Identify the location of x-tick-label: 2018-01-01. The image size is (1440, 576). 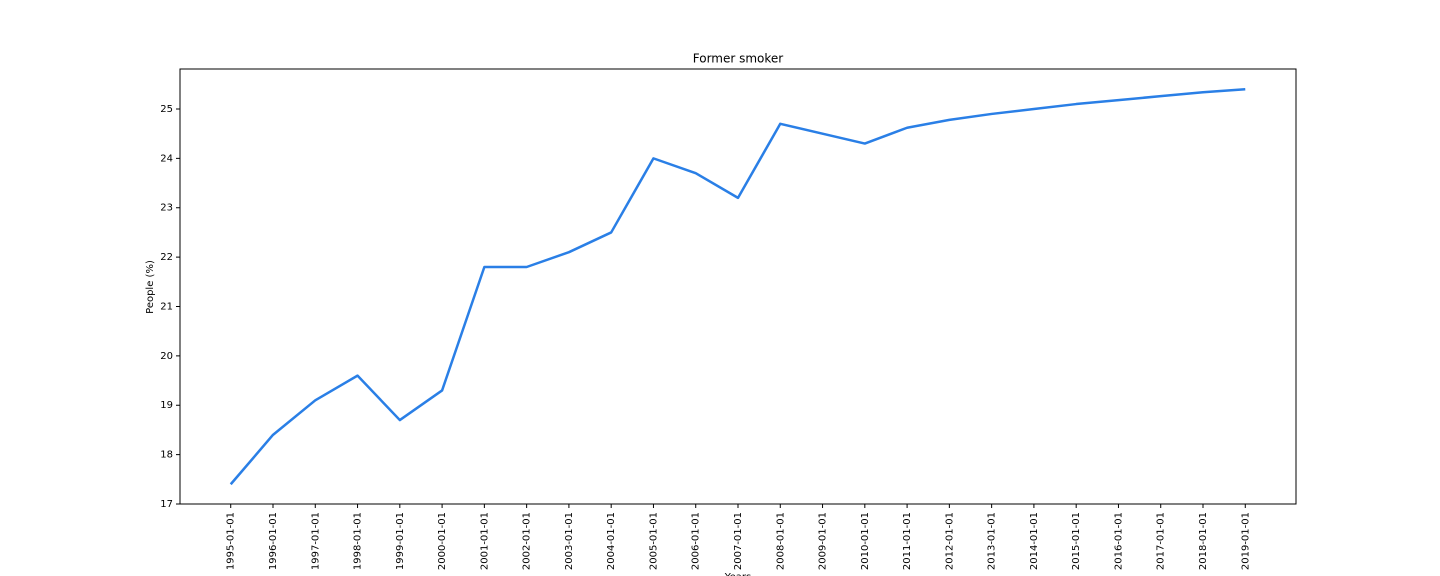
(1203, 541).